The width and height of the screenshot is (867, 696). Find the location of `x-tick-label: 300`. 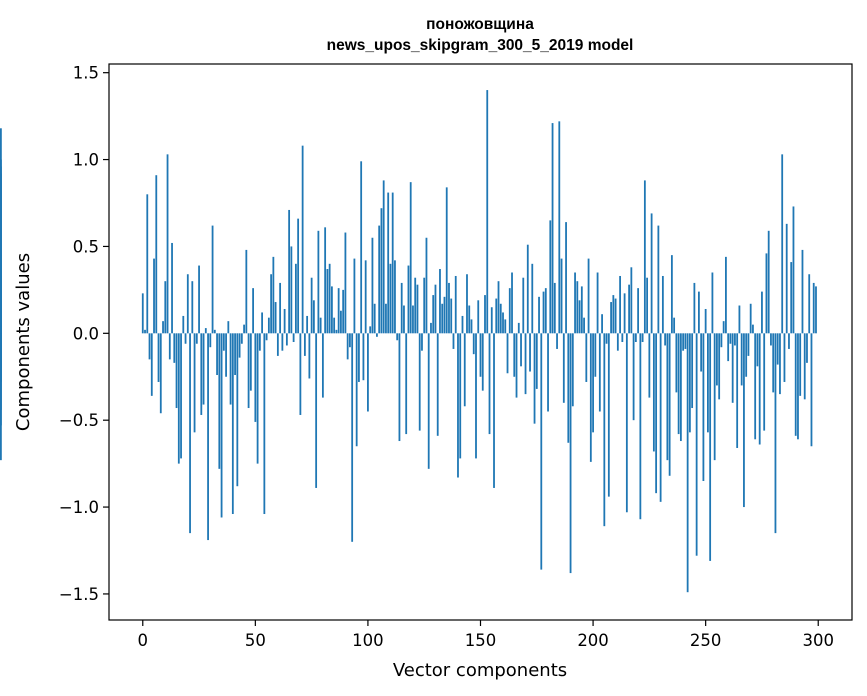

x-tick-label: 300 is located at coordinates (818, 640).